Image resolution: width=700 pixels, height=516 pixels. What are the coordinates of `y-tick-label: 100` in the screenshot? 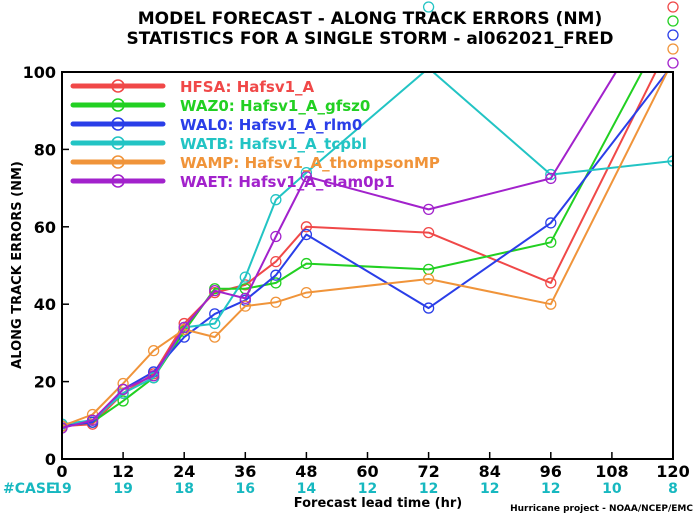 It's located at (39, 72).